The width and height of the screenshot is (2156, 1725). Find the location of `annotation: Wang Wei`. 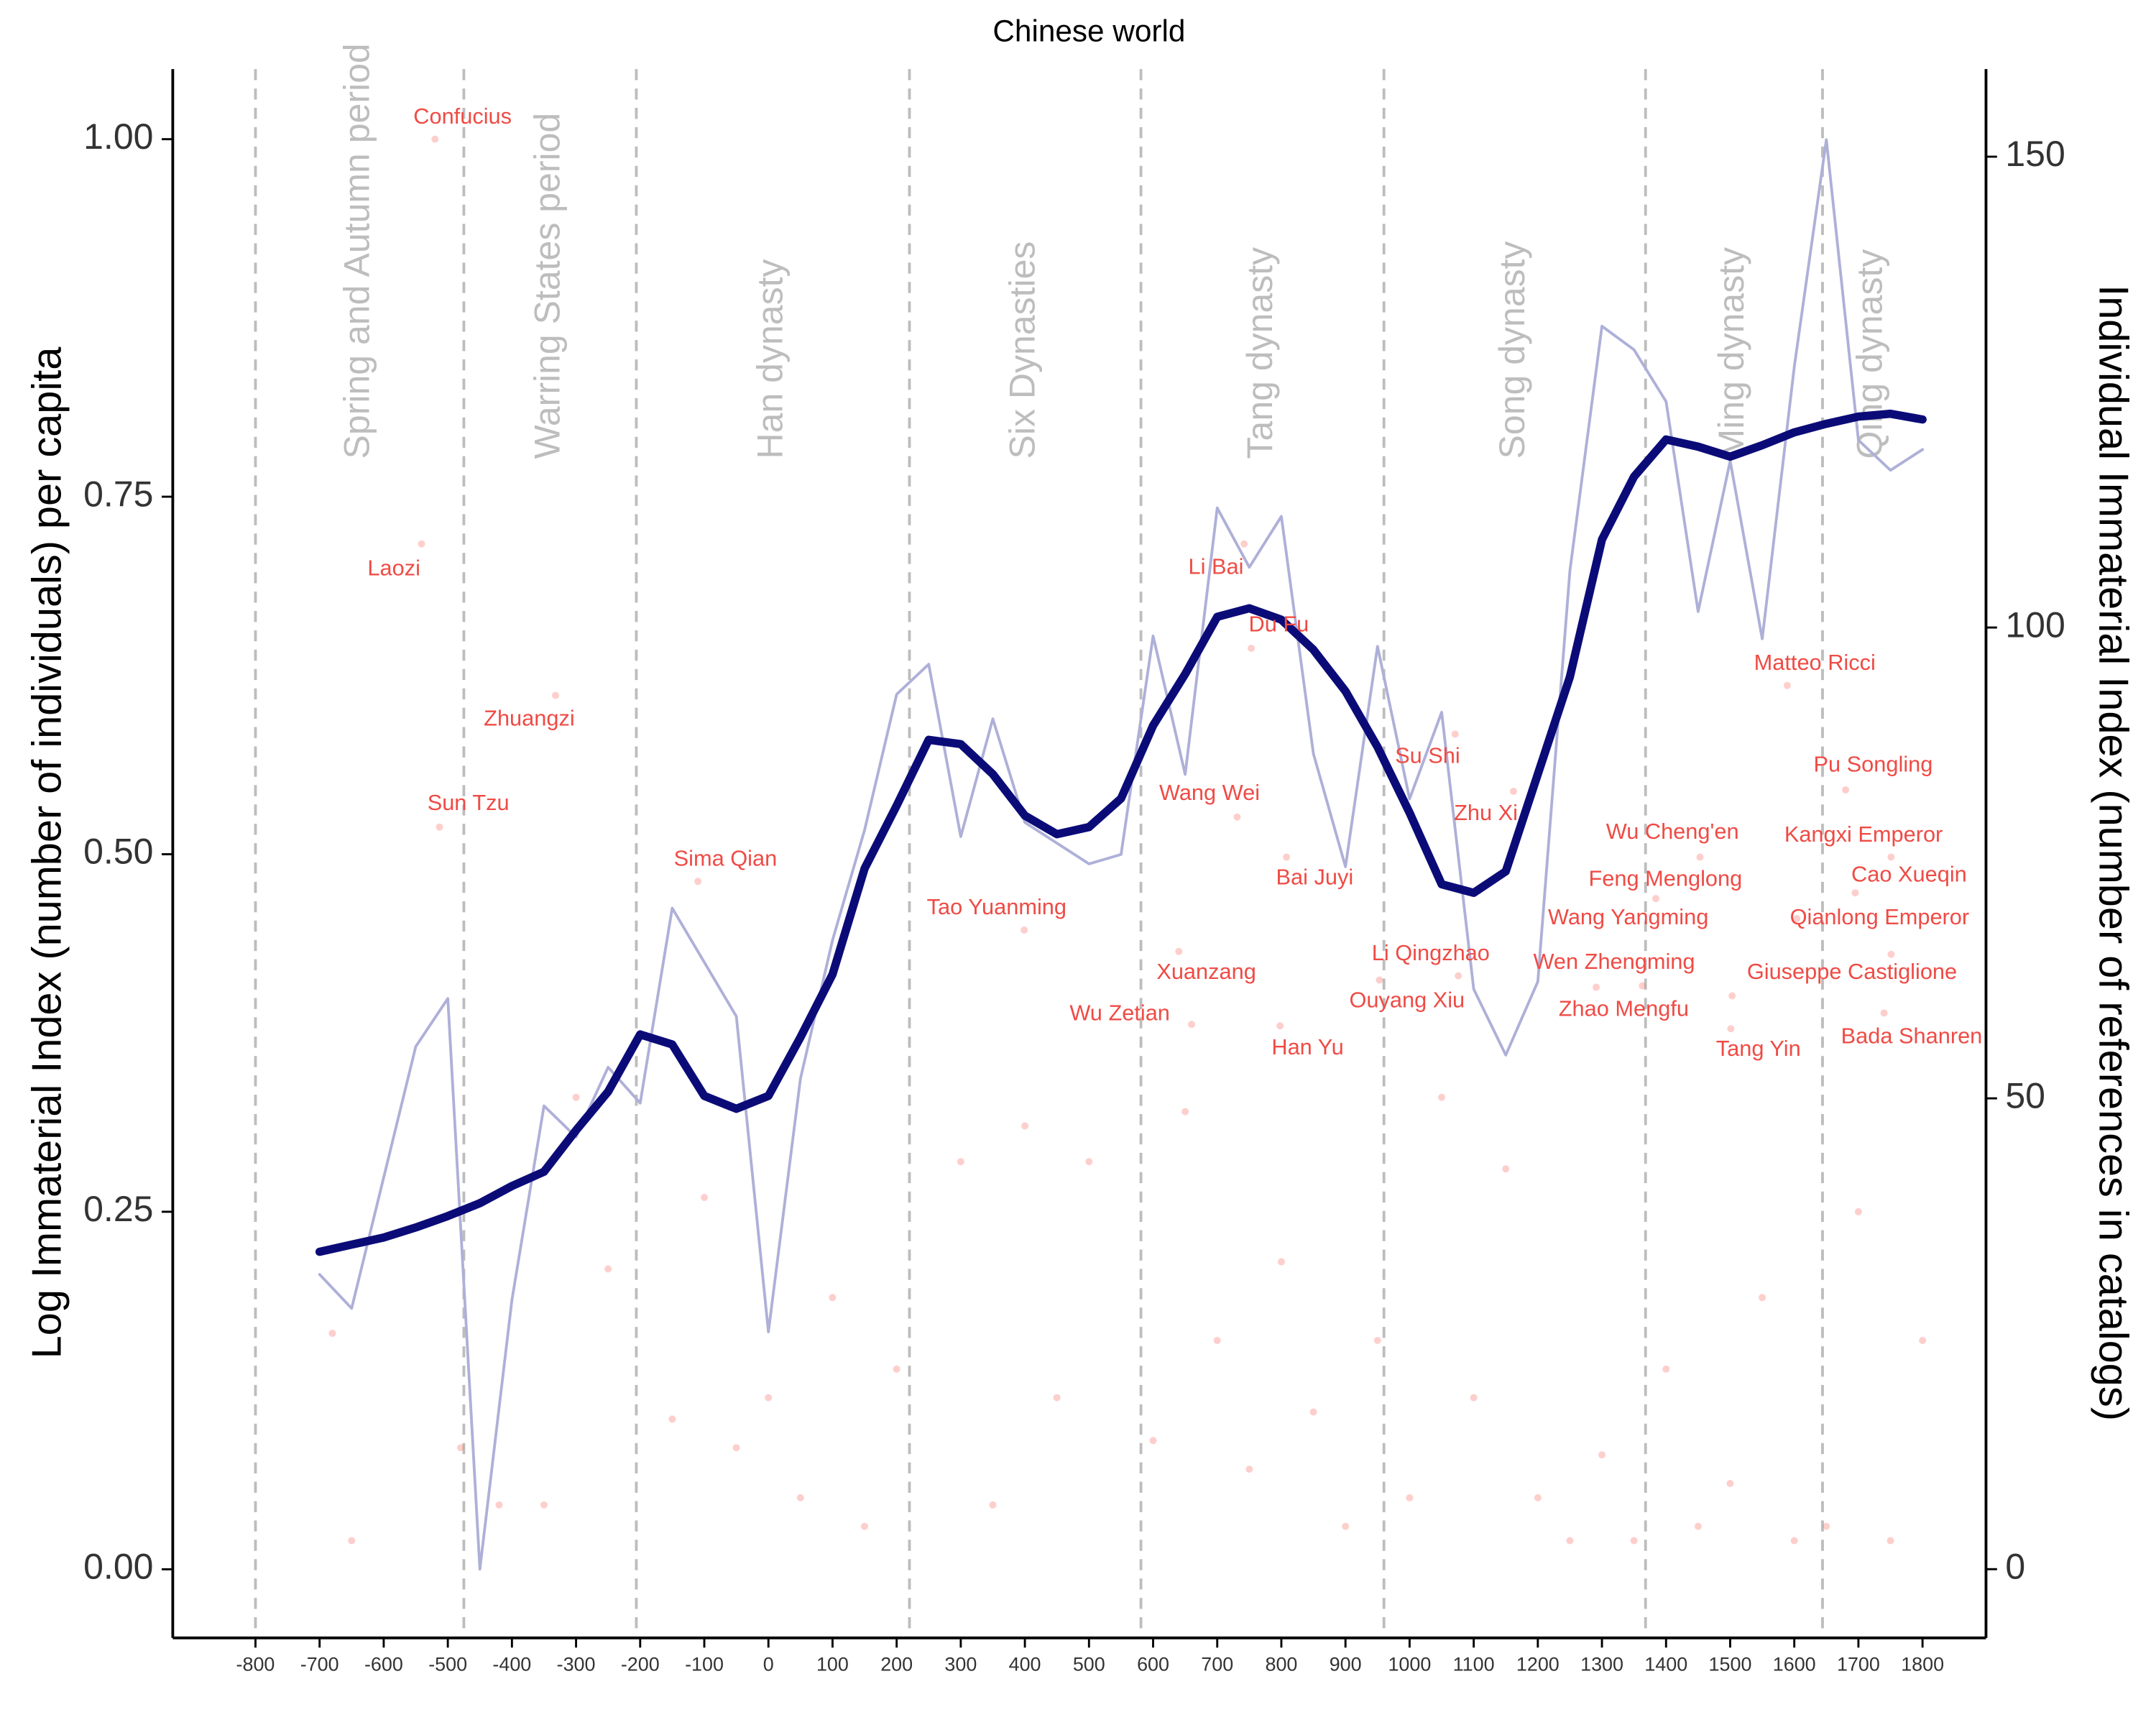

annotation: Wang Wei is located at coordinates (1209, 792).